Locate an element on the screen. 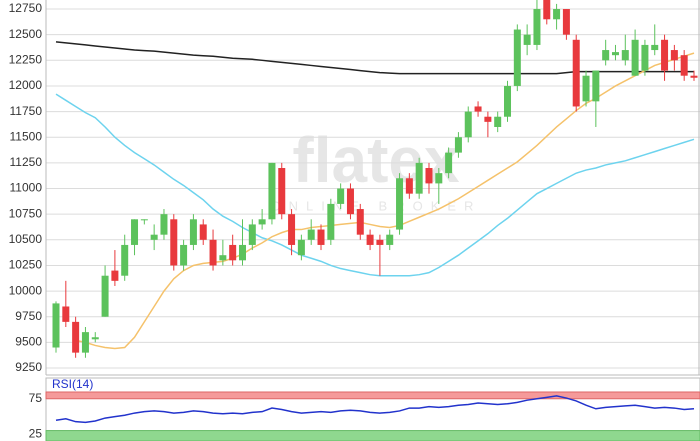  y-tick-label: 9250 is located at coordinates (28, 367).